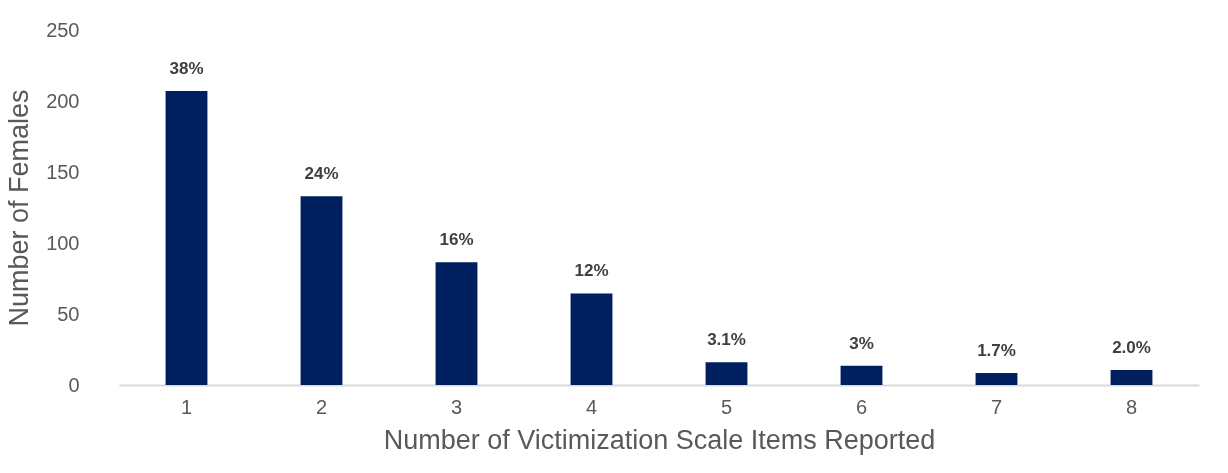 The height and width of the screenshot is (473, 1228). Describe the element at coordinates (19, 208) in the screenshot. I see `y-axis-title: Number of Females` at that location.